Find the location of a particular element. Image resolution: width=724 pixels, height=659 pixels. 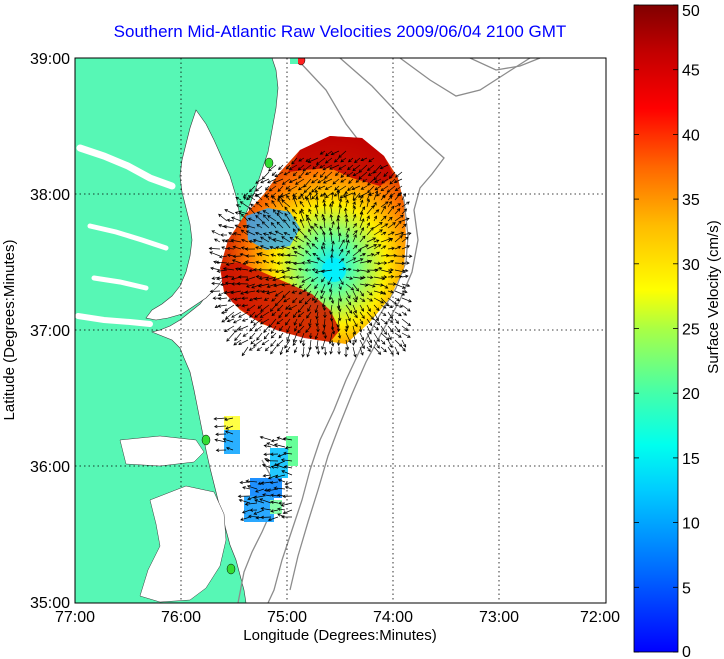

albemarle-sound is located at coordinates (162, 451).